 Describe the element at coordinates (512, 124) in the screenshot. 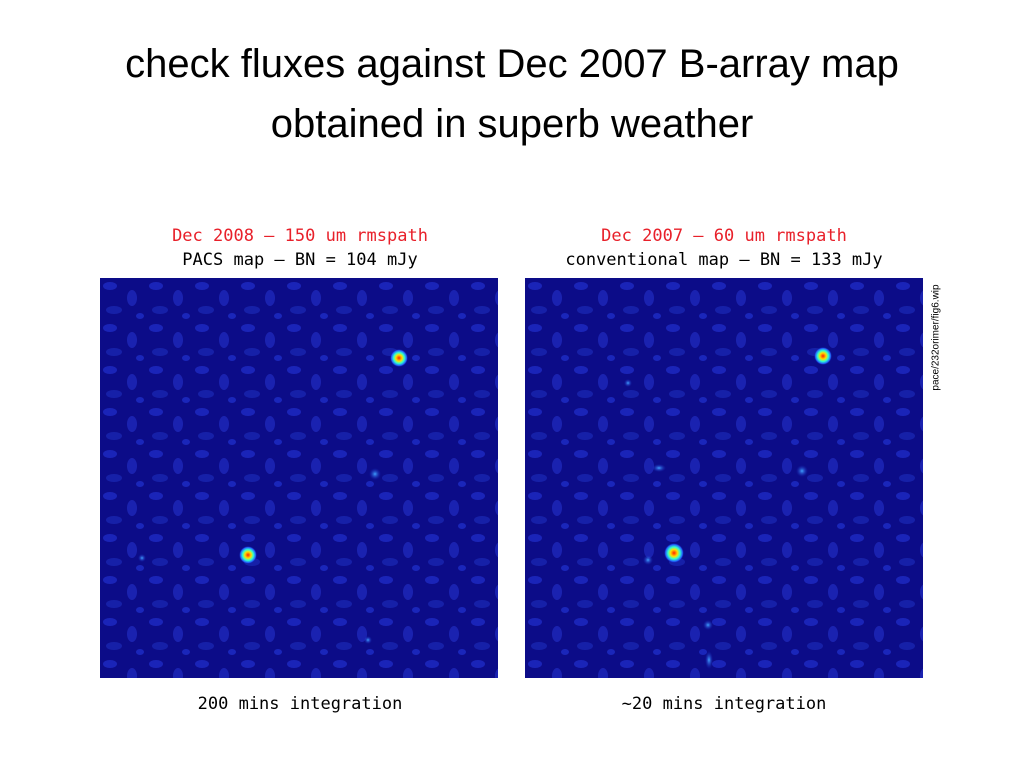

I see `slide-title-line: obtained in superb weather` at that location.